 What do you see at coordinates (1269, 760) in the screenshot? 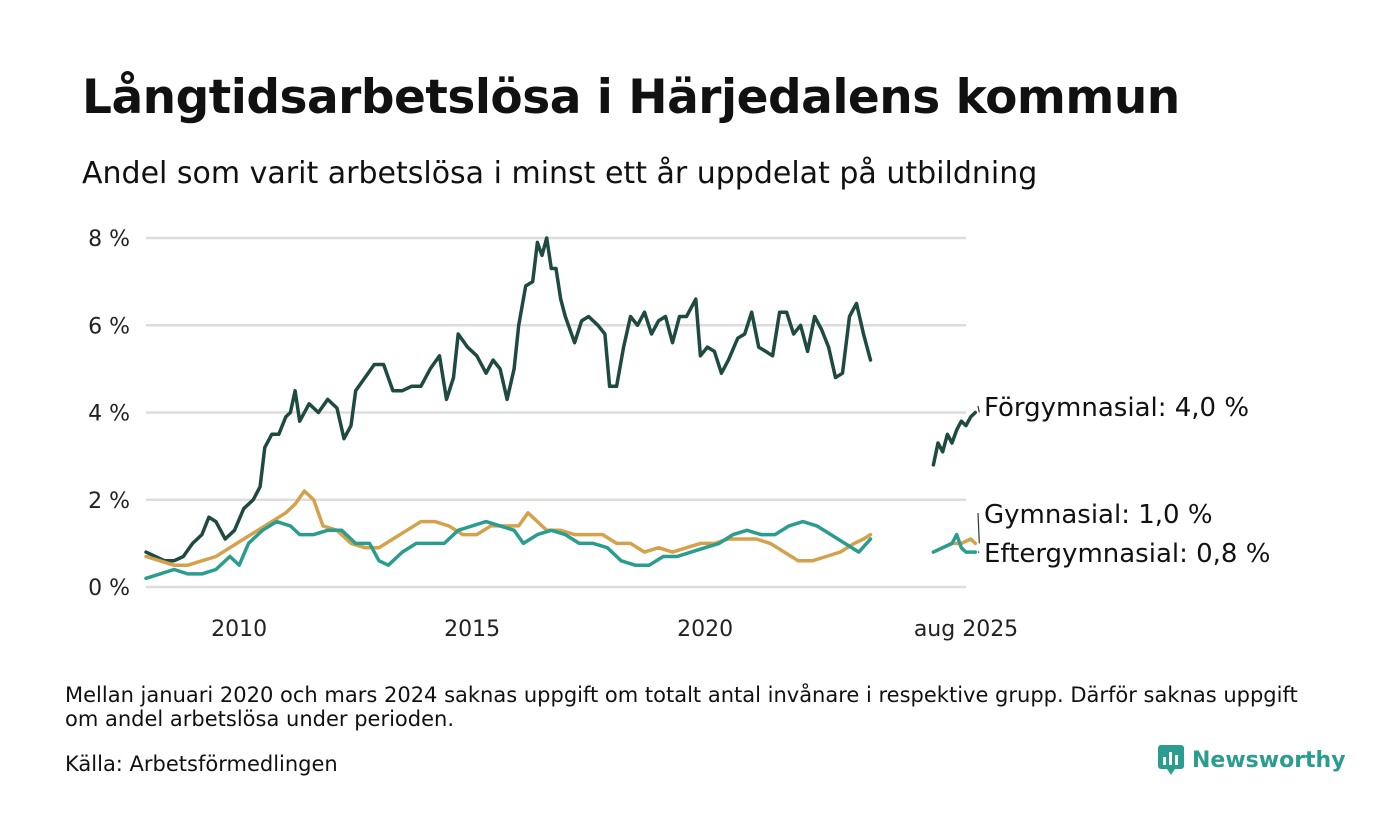
I see `brand-name: Newsworthy` at bounding box center [1269, 760].